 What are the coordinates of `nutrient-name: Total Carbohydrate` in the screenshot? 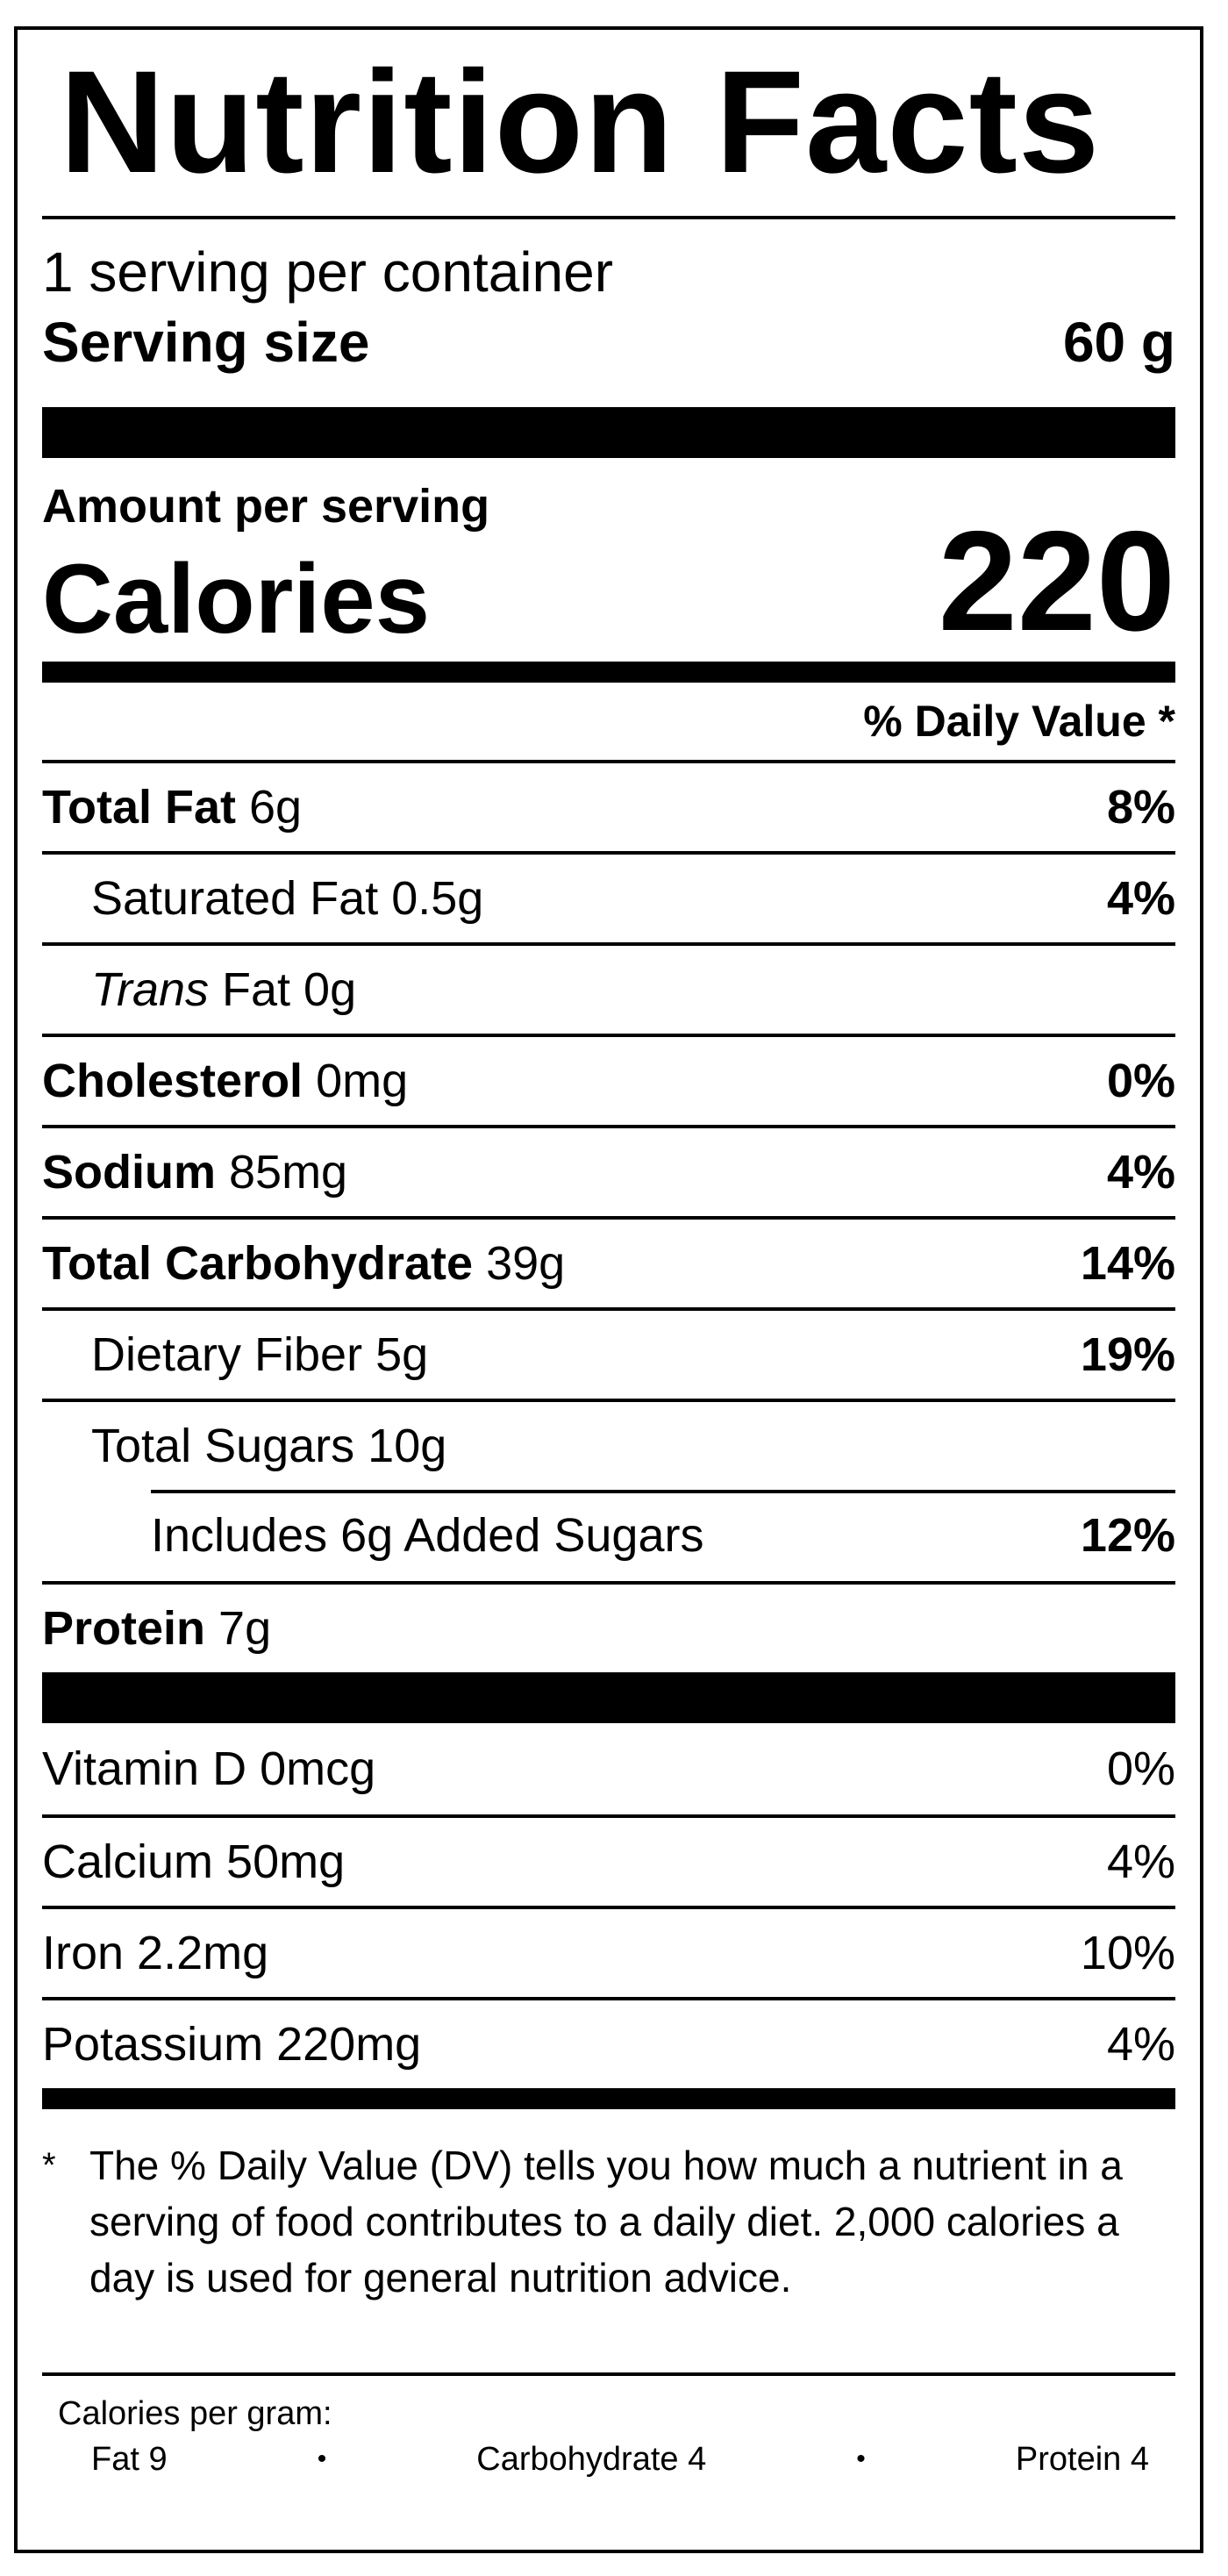 It's located at (258, 1263).